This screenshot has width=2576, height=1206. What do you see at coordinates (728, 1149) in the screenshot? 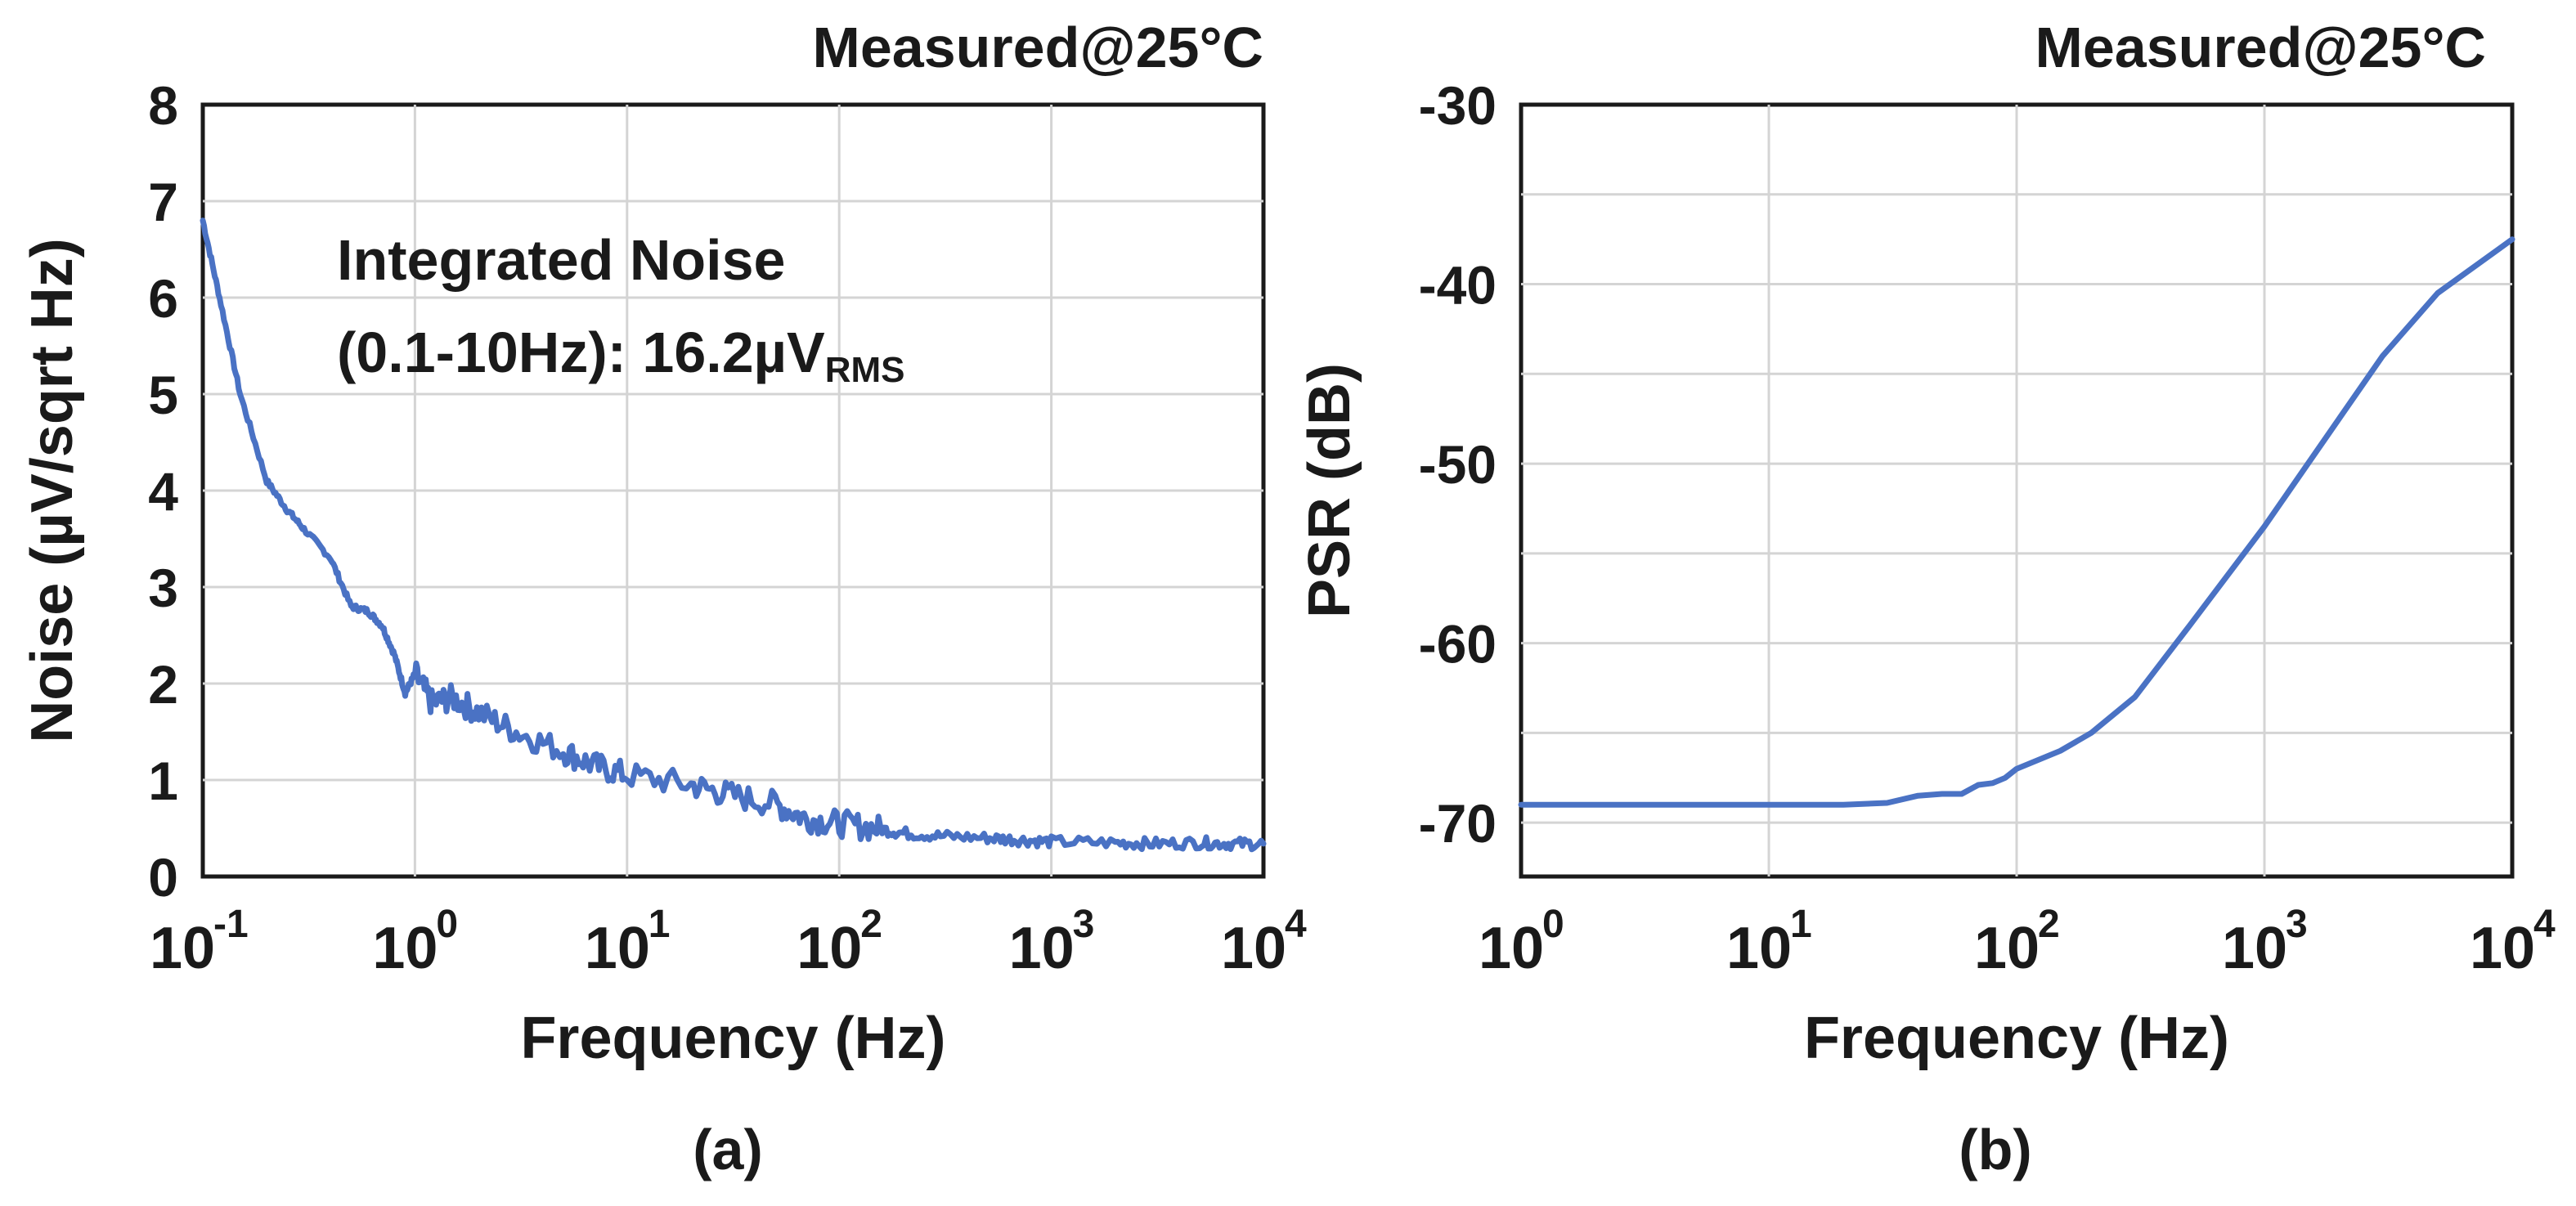
I see `panel-label: (a)` at bounding box center [728, 1149].